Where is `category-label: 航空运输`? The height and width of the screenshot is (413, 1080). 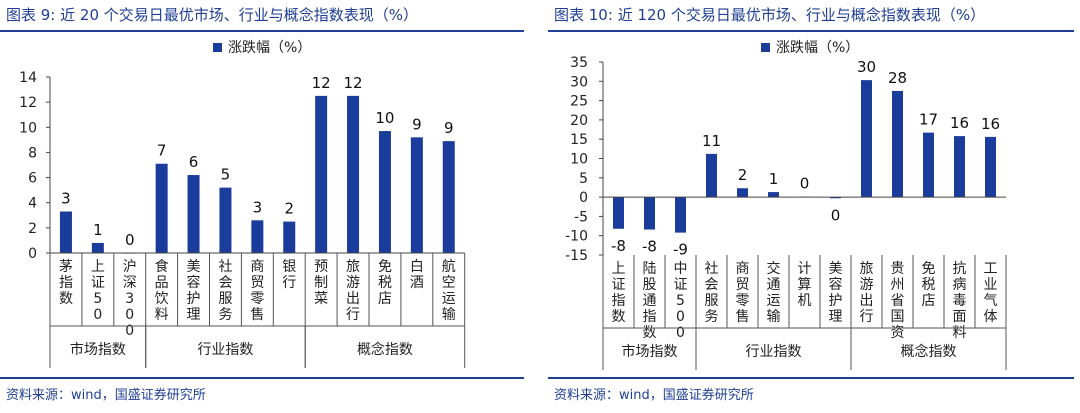 category-label: 航空运输 is located at coordinates (449, 291).